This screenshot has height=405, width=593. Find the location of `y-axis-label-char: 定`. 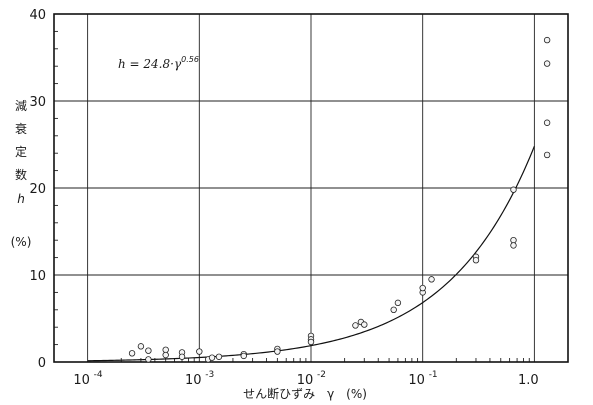

y-axis-label-char: 定 is located at coordinates (21, 151).